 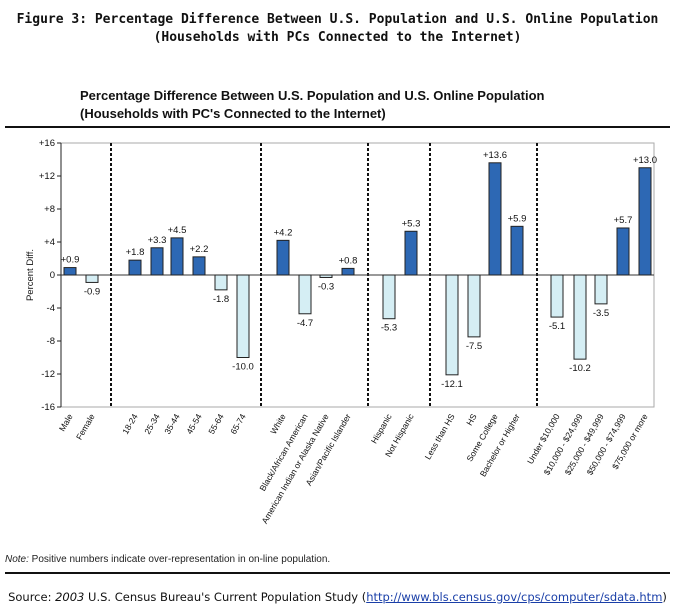 I want to click on category-label: Female, so click(x=85, y=427).